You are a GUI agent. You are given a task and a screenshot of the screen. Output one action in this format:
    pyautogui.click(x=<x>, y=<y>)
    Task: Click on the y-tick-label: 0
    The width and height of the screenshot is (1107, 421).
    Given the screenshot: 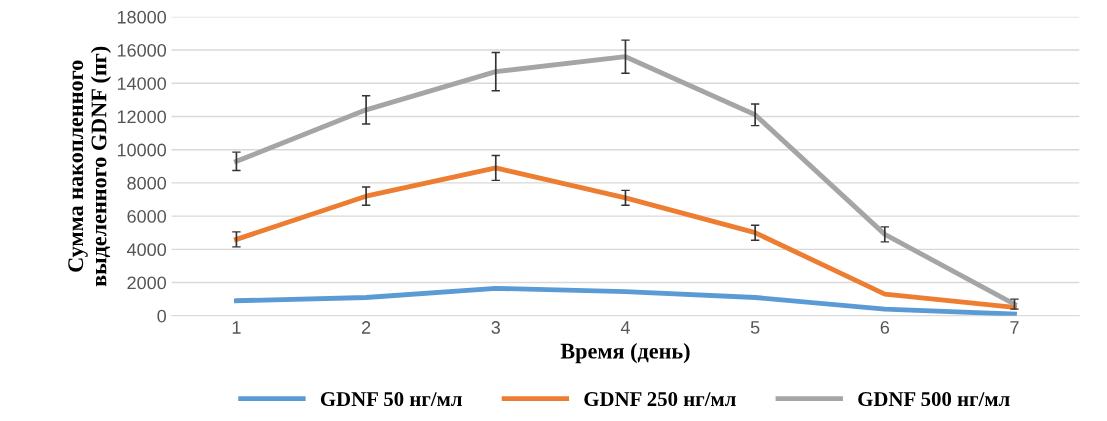 What is the action you would take?
    pyautogui.click(x=162, y=316)
    